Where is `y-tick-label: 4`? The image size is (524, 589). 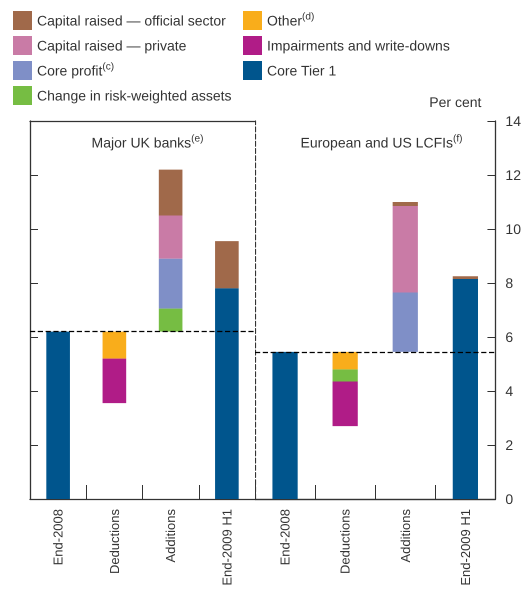 y-tick-label: 4 is located at coordinates (509, 391).